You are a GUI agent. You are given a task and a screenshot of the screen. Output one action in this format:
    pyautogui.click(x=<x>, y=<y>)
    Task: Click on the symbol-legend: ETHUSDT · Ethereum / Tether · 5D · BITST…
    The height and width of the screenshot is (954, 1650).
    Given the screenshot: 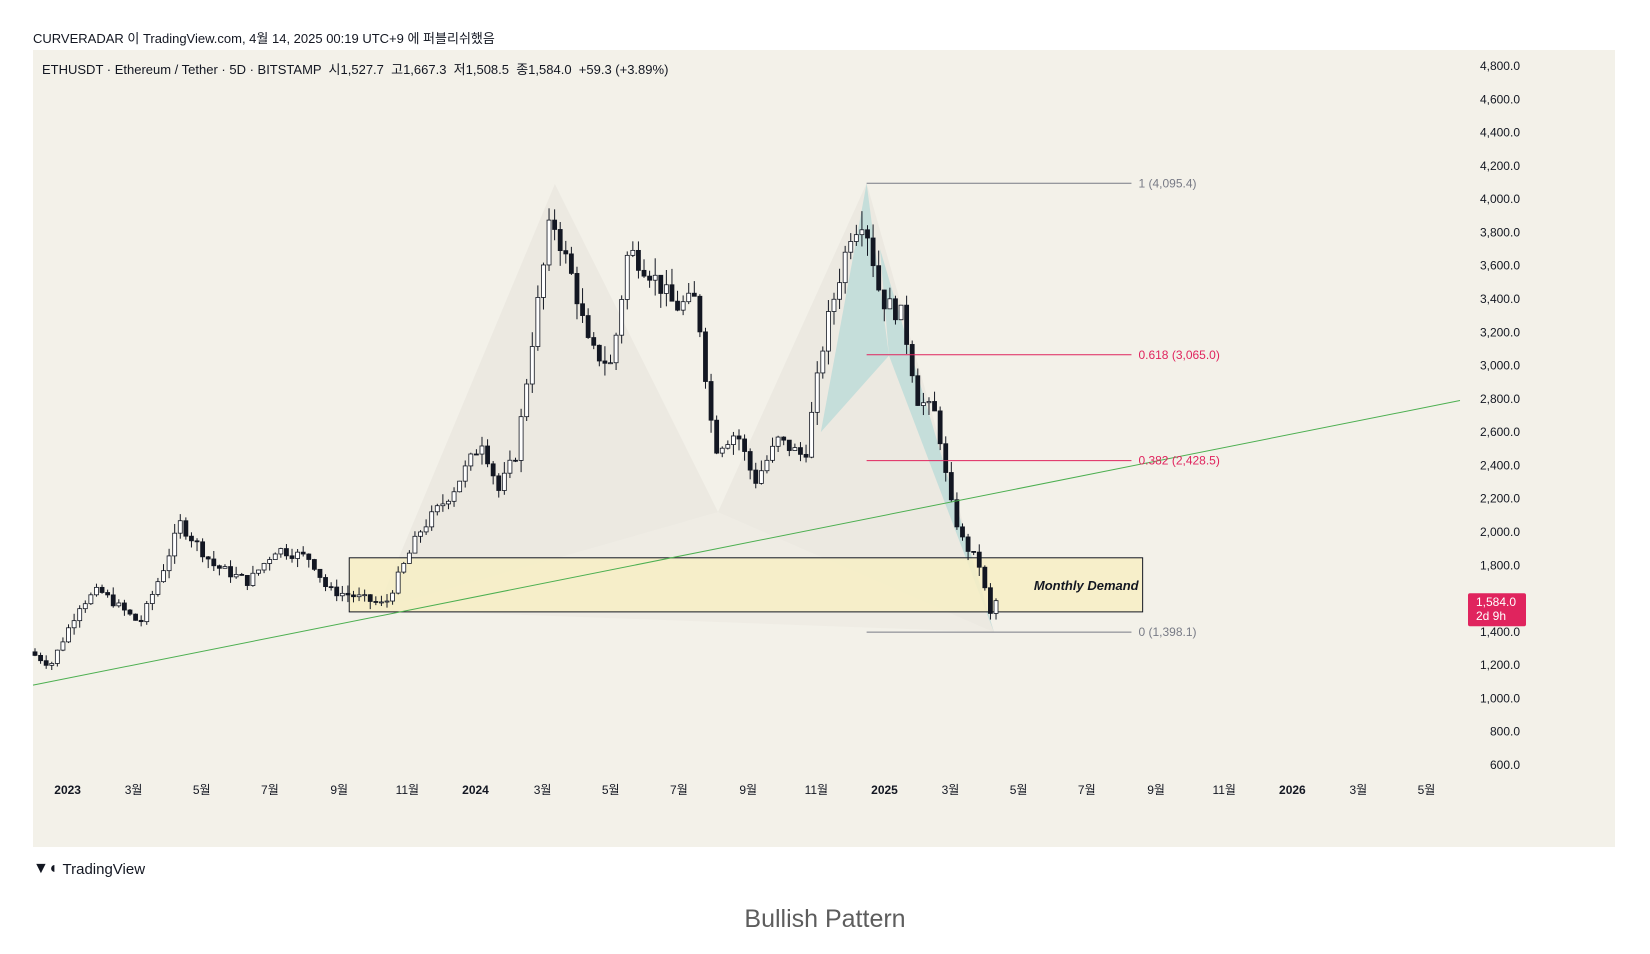 What is the action you would take?
    pyautogui.click(x=355, y=69)
    